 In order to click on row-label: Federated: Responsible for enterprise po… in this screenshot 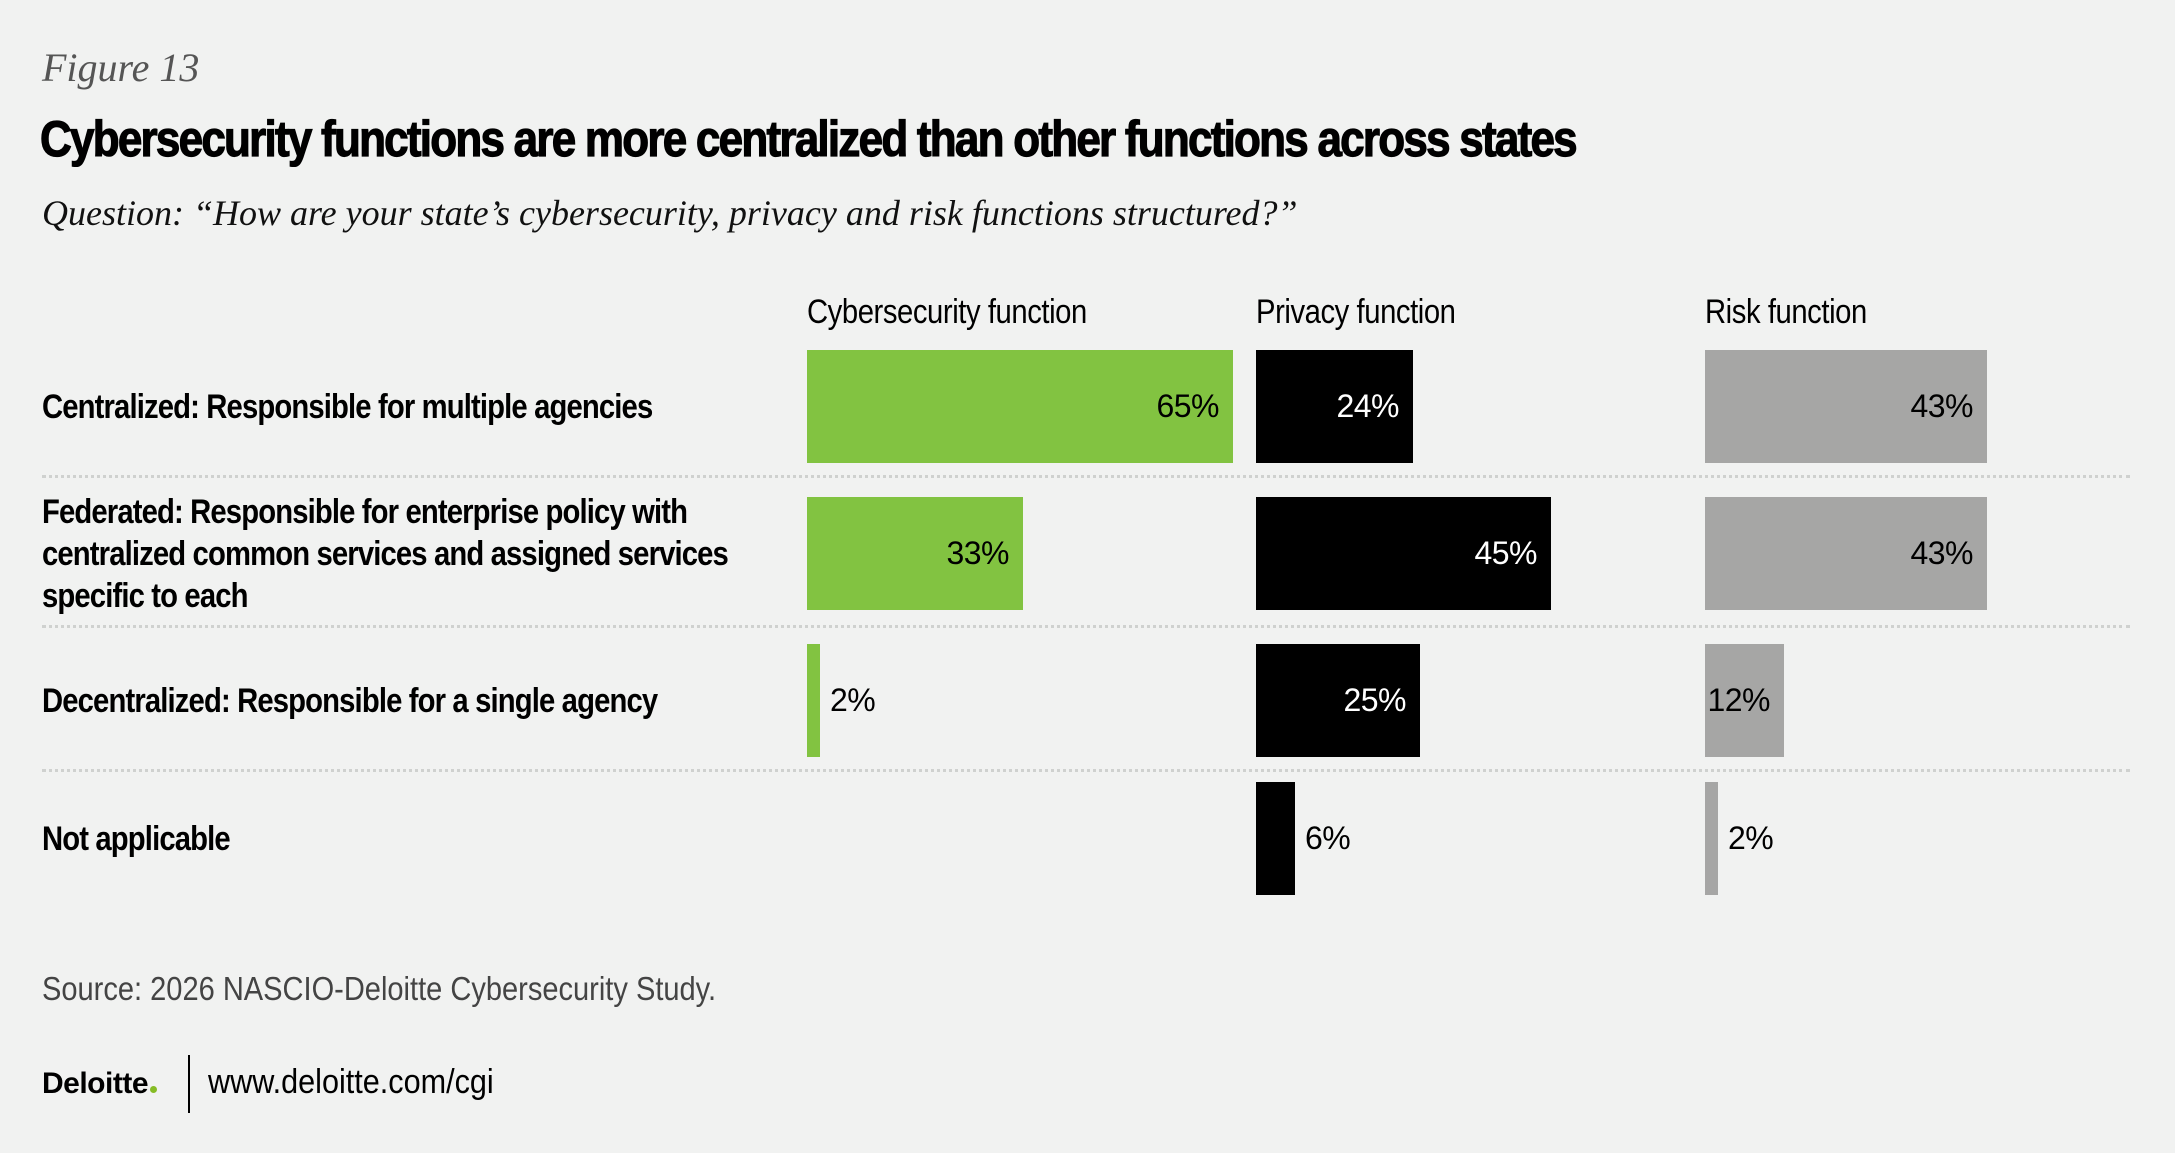, I will do `click(385, 554)`.